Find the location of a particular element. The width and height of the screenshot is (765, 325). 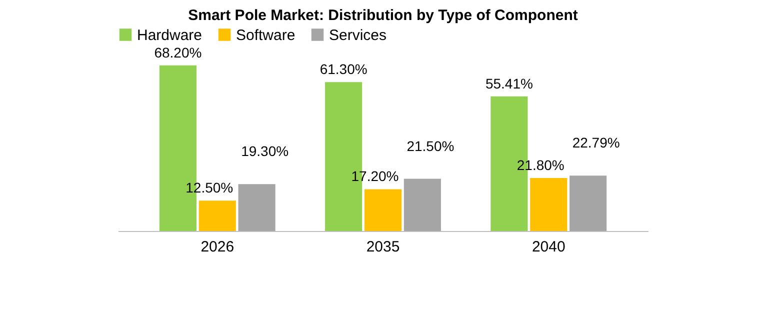

legend-label: Hardware is located at coordinates (169, 35).